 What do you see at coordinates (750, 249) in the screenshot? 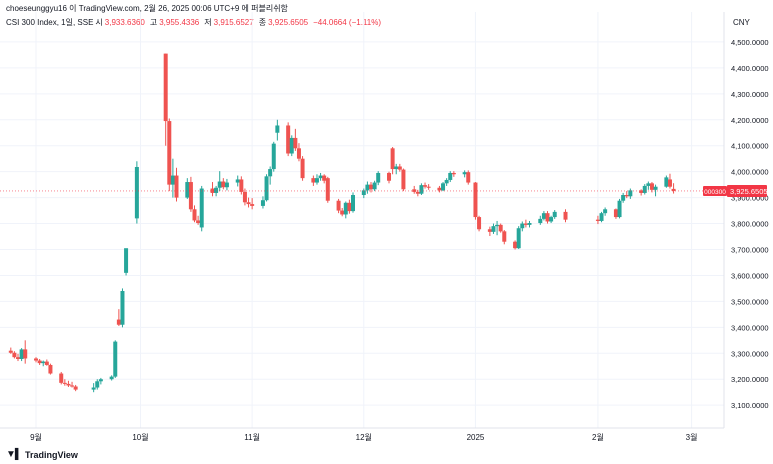
I see `y-tick-label: 3,700.0000` at bounding box center [750, 249].